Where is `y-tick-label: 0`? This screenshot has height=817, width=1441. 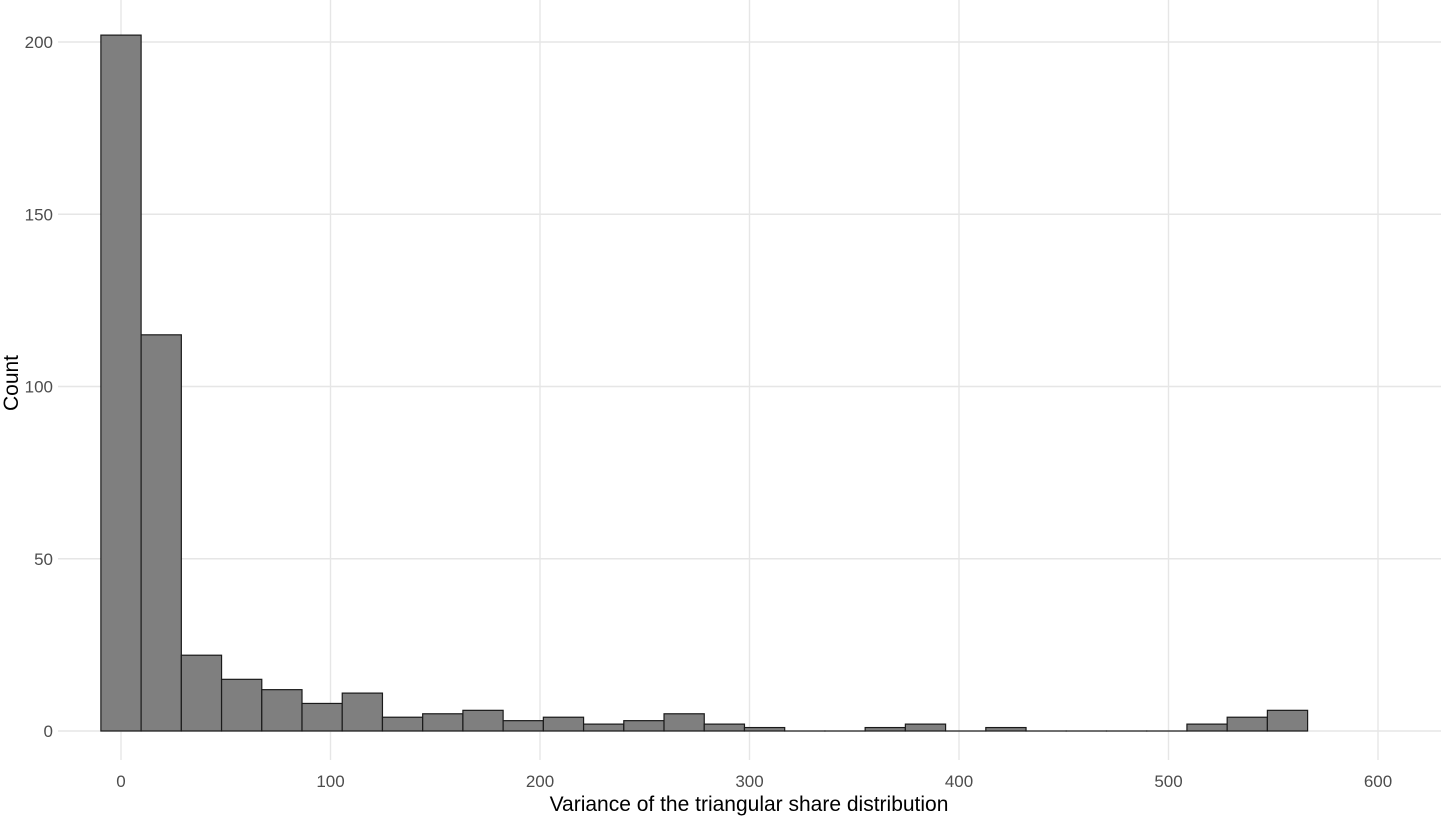 y-tick-label: 0 is located at coordinates (48, 731).